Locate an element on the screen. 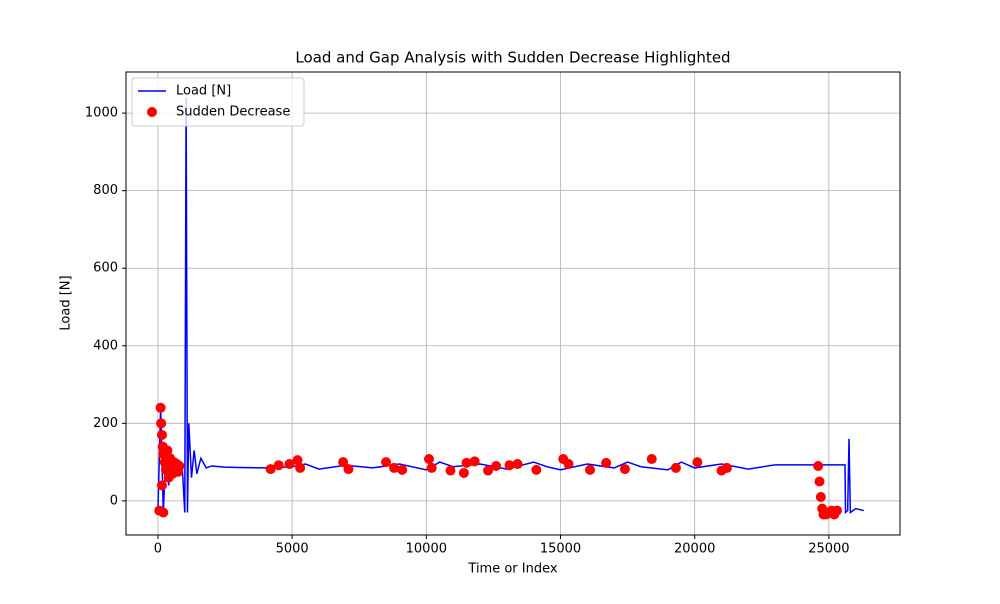  legend-box is located at coordinates (218, 102).